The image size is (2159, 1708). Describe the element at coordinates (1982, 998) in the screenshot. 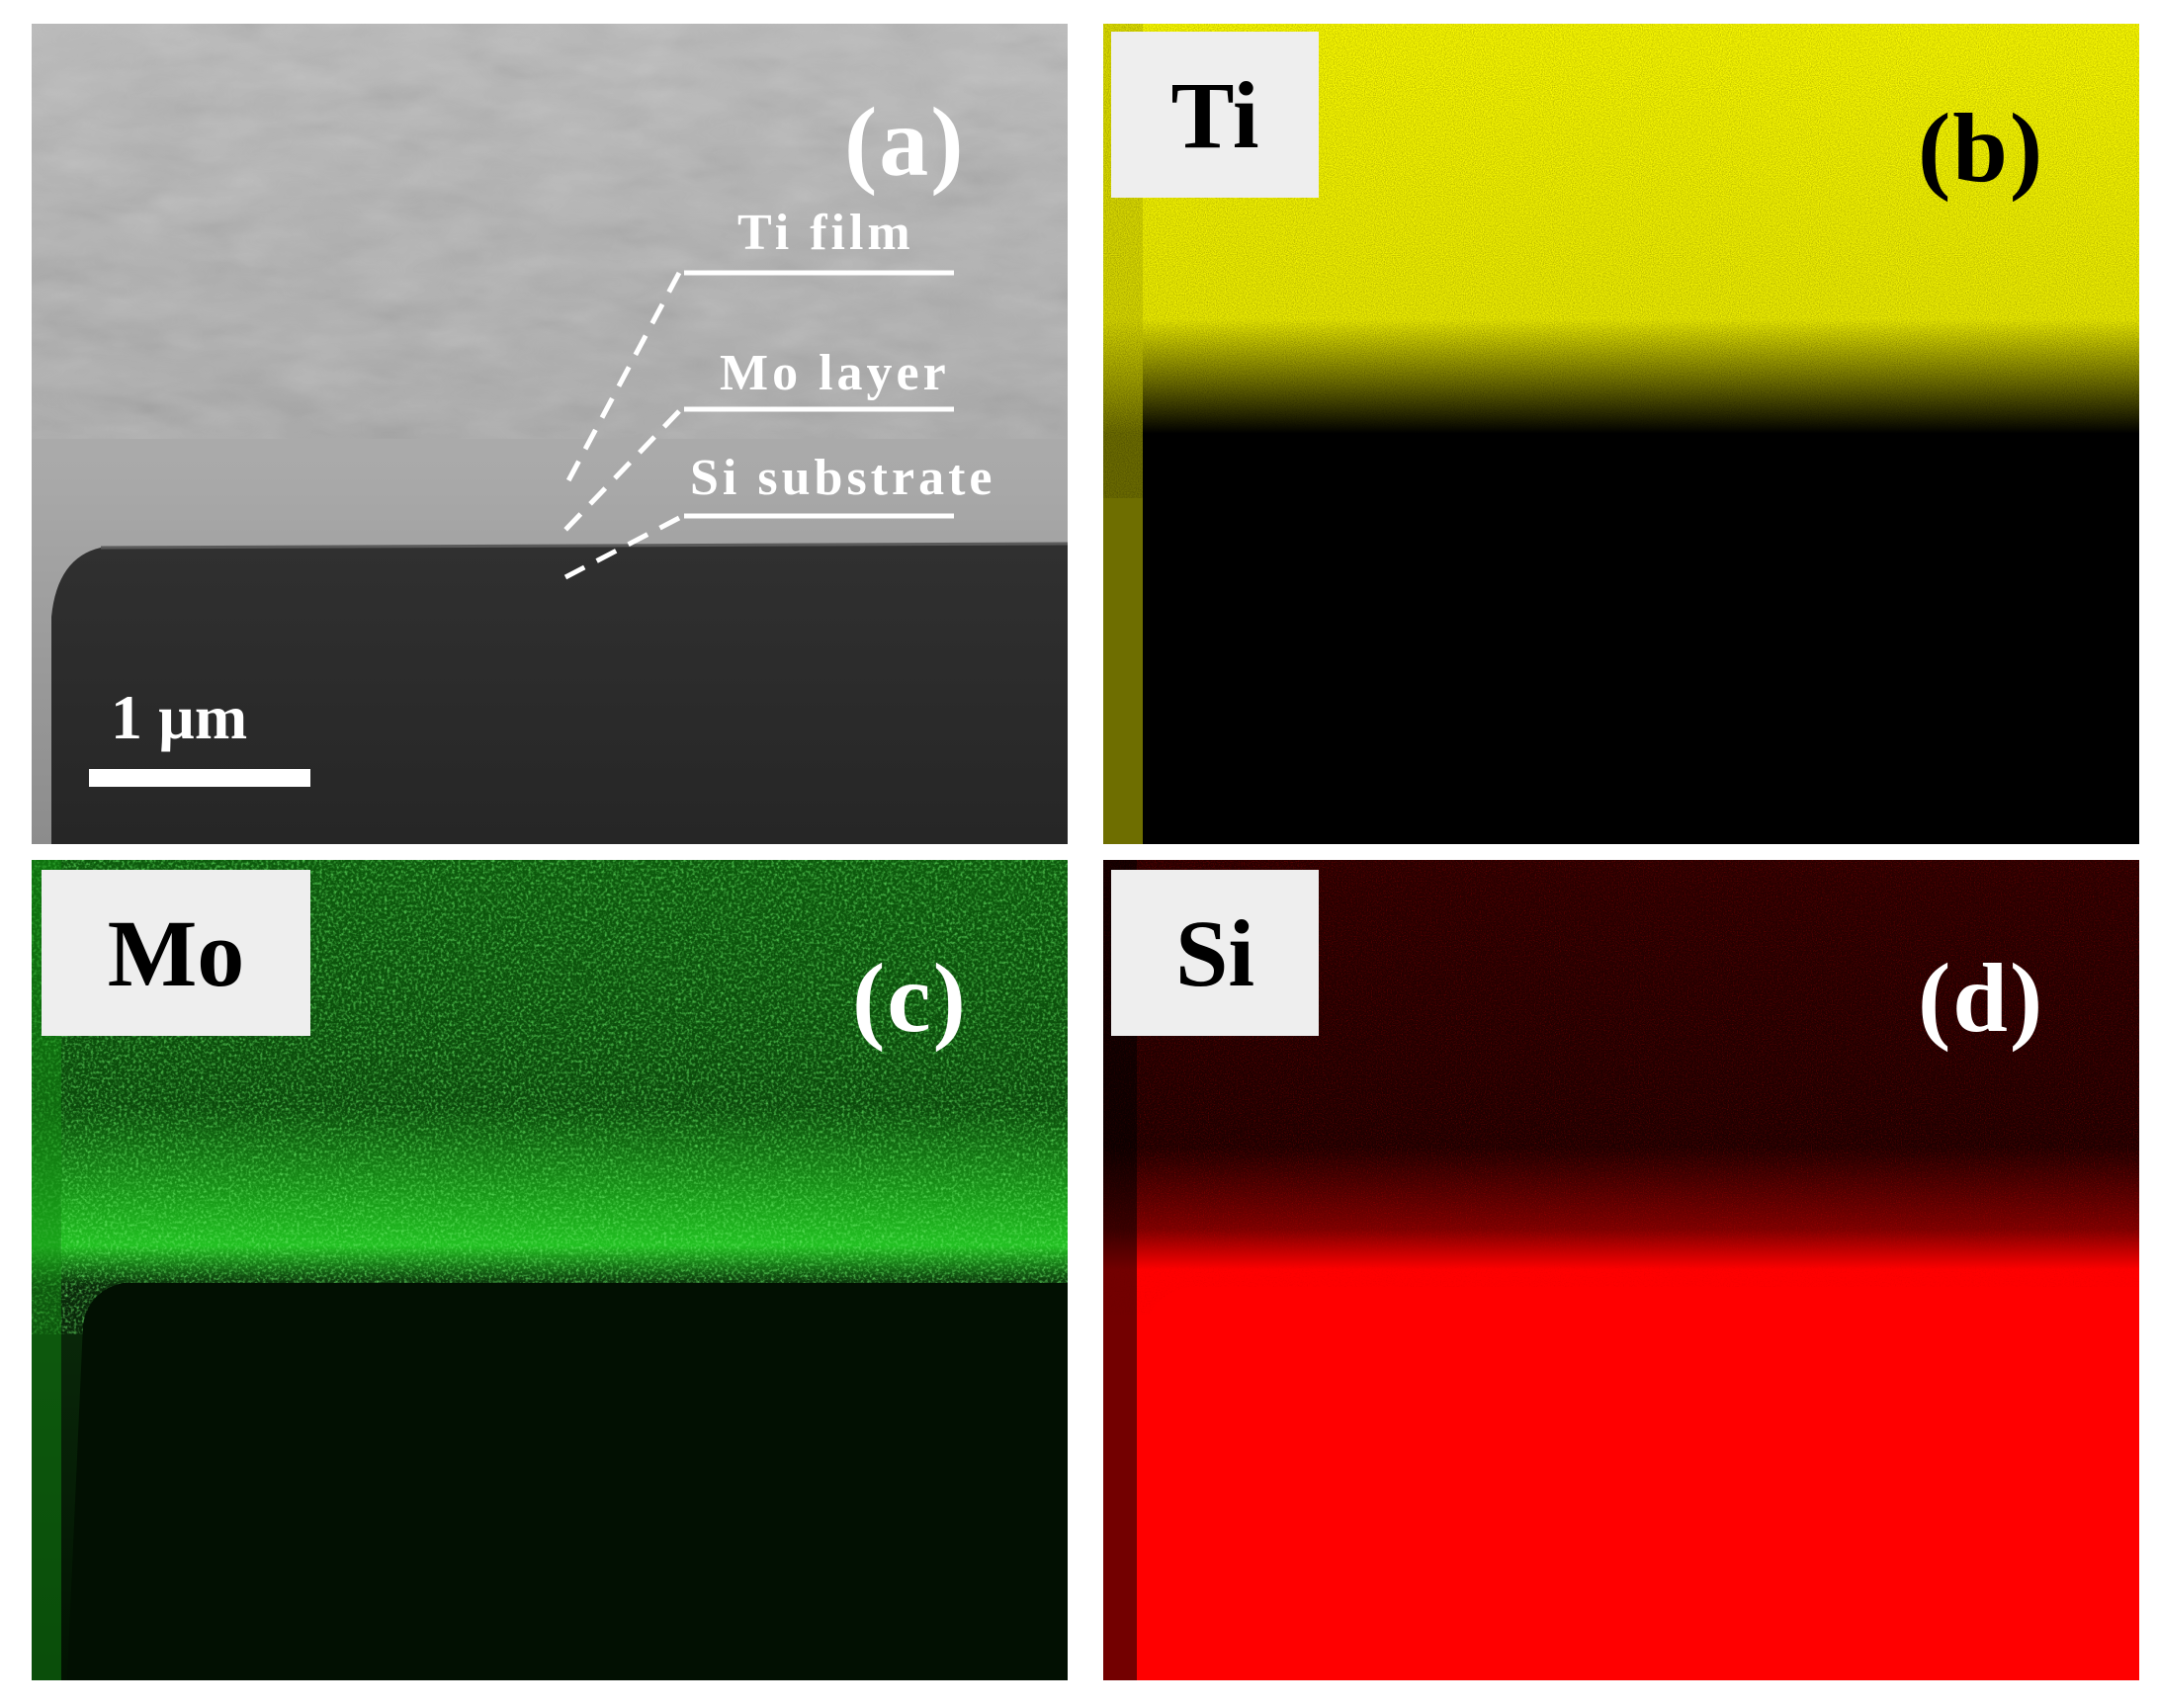

I see `panel-label-d: (d)` at that location.